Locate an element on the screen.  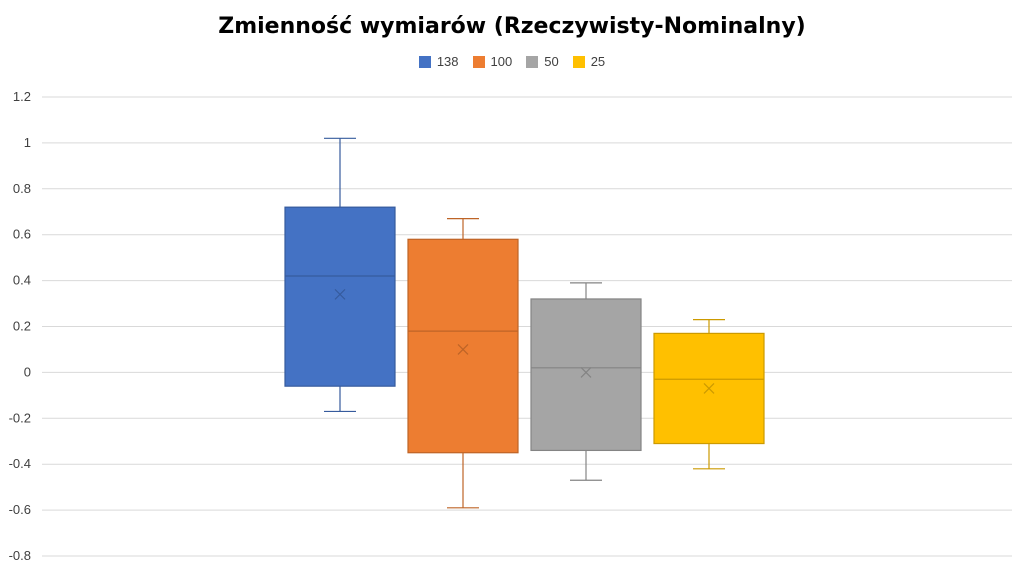
legend-item: 25 is located at coordinates (589, 61).